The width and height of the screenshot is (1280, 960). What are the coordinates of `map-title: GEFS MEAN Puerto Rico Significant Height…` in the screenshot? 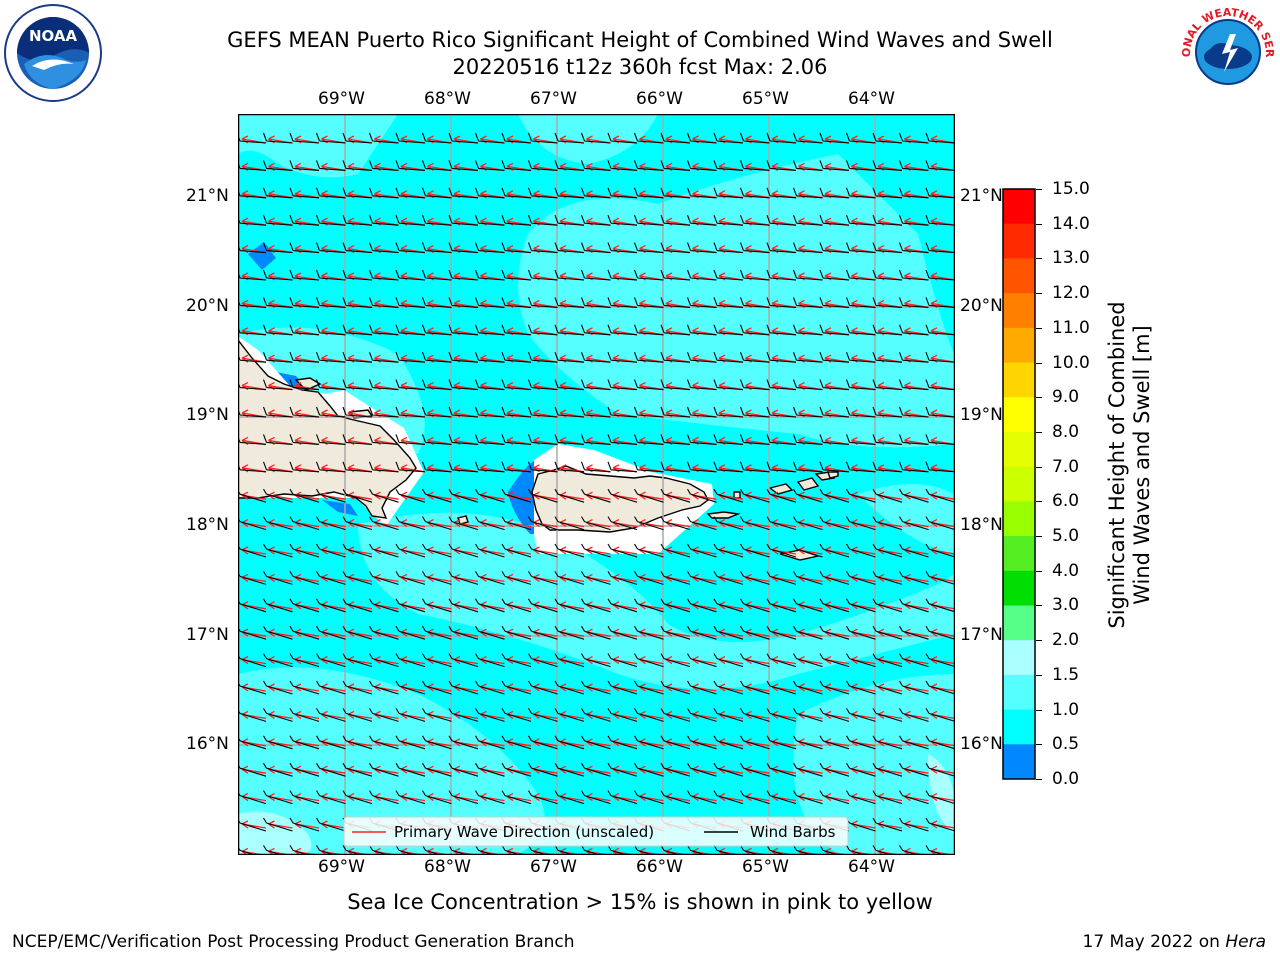 It's located at (640, 40).